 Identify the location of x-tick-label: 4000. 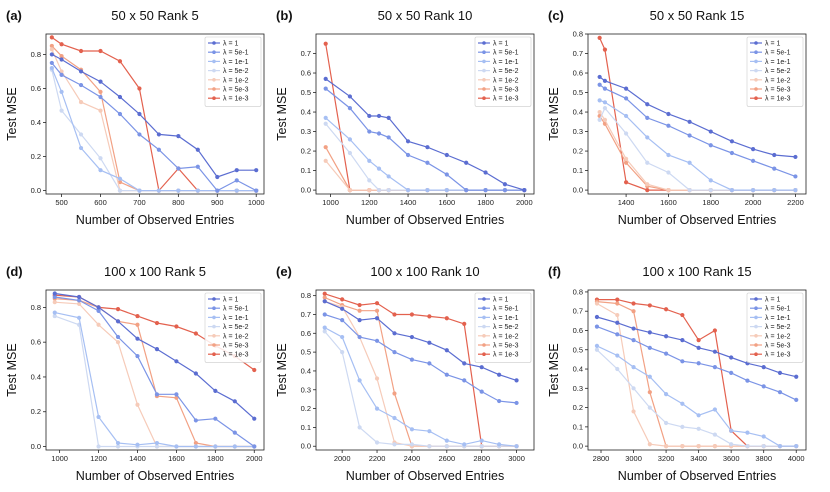
(796, 458).